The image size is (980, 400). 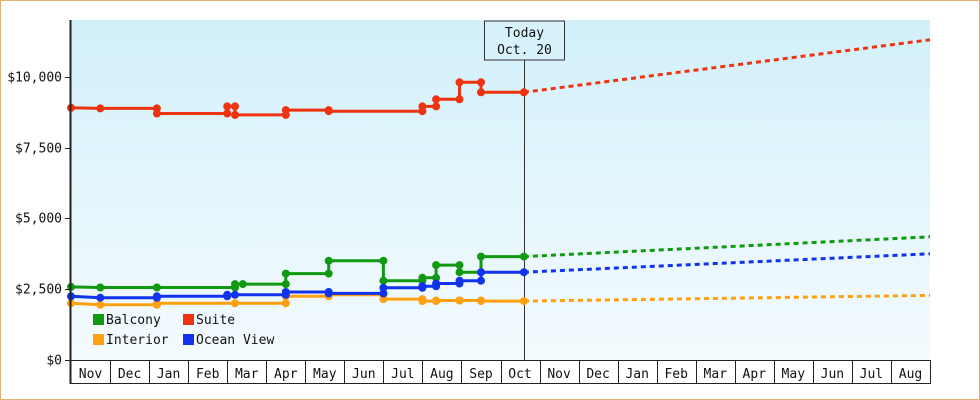 What do you see at coordinates (34, 78) in the screenshot?
I see `y-tick-label: $10,000` at bounding box center [34, 78].